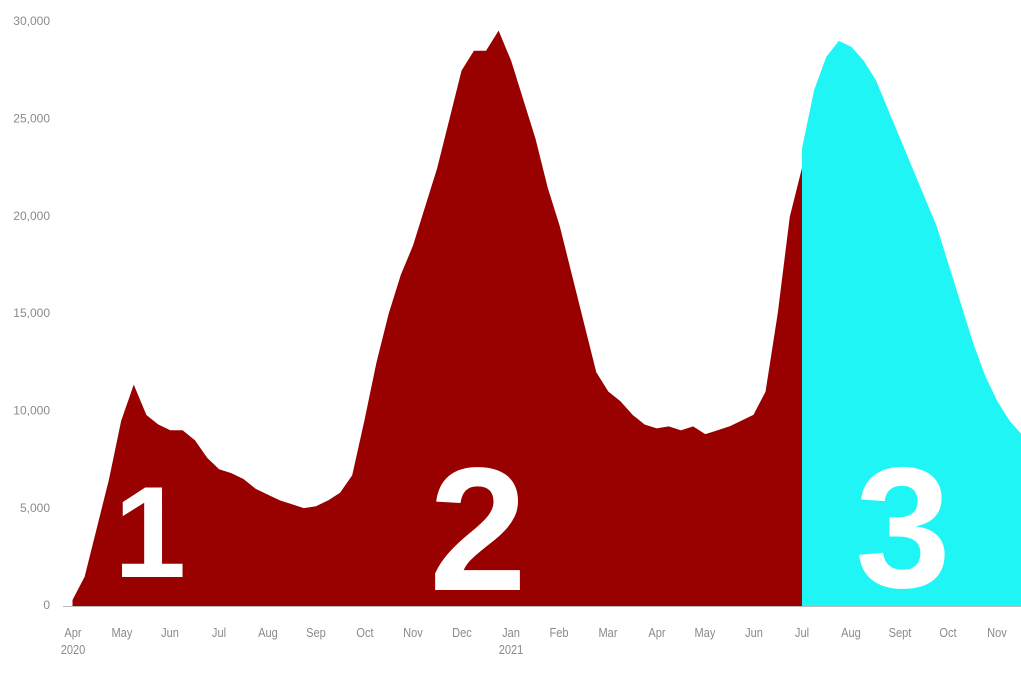 The image size is (1021, 677). What do you see at coordinates (900, 632) in the screenshot?
I see `x-tick-label: Sept` at bounding box center [900, 632].